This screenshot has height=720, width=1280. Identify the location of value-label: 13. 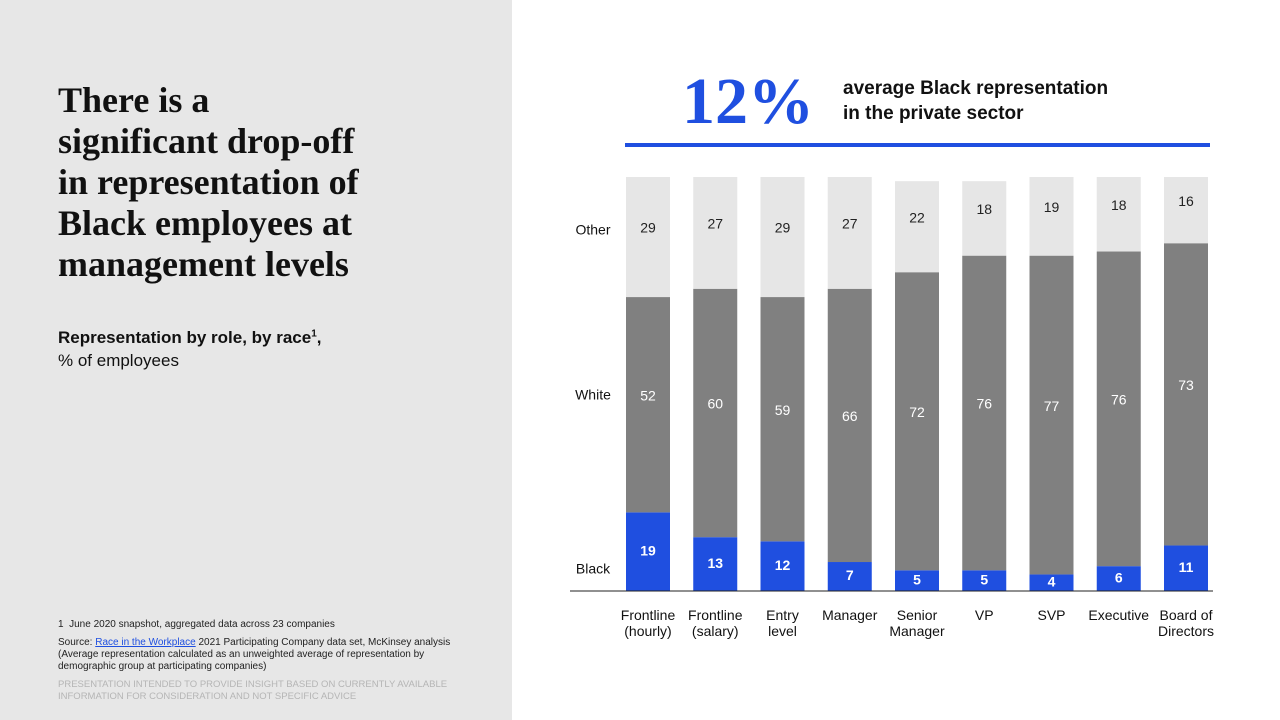
(715, 563).